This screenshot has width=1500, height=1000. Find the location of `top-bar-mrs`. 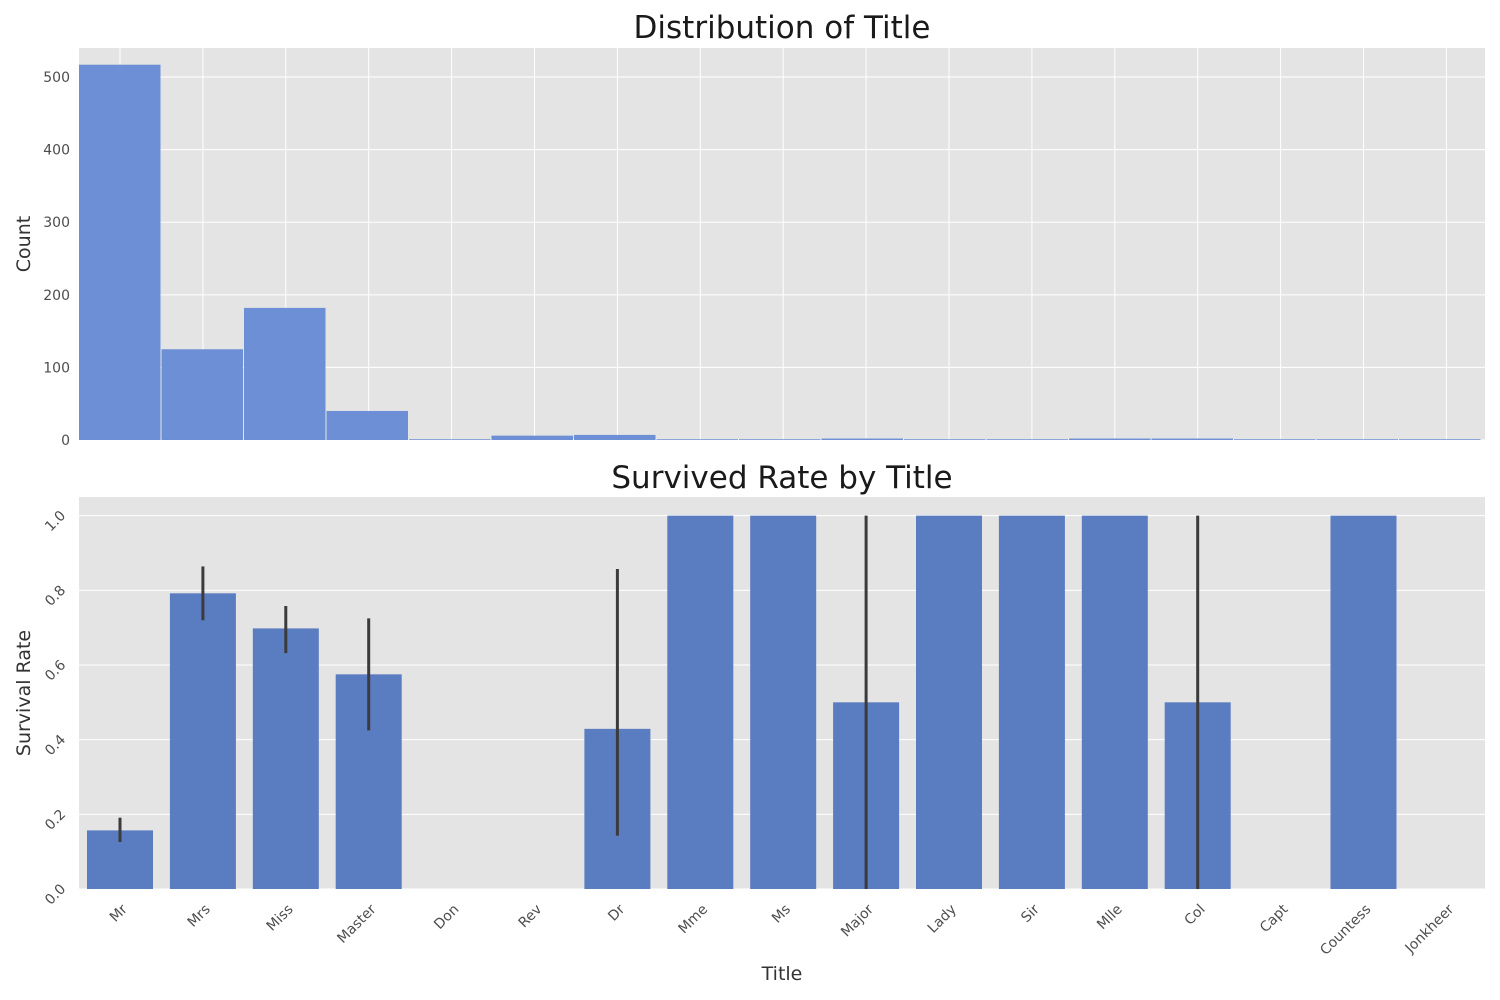

top-bar-mrs is located at coordinates (202, 394).